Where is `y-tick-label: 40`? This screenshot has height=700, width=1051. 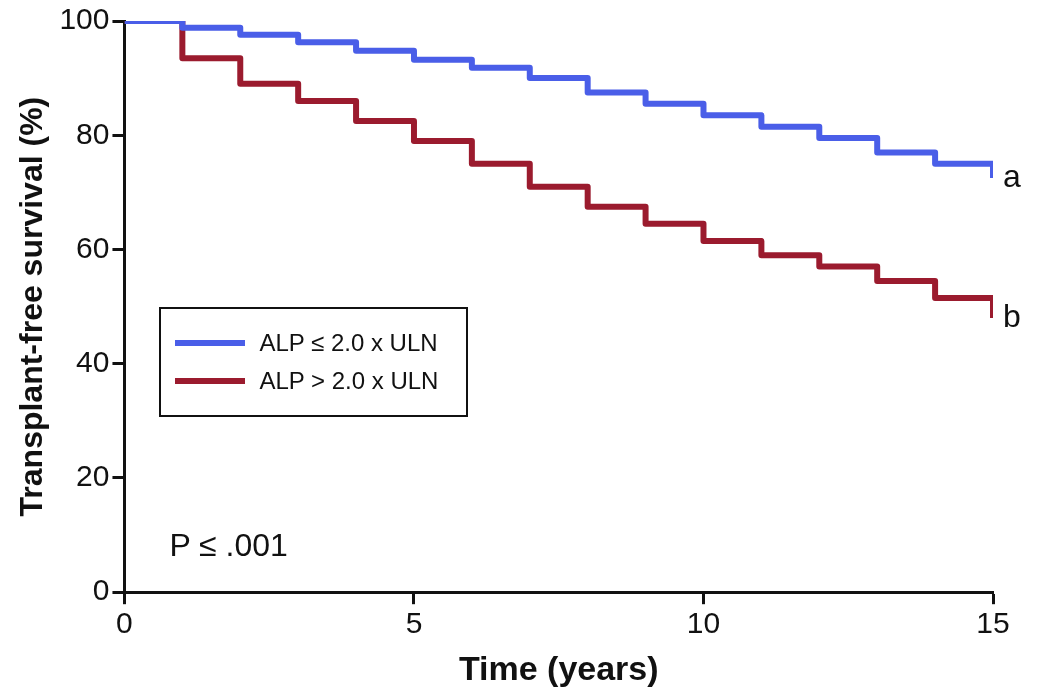
y-tick-label: 40 is located at coordinates (93, 361).